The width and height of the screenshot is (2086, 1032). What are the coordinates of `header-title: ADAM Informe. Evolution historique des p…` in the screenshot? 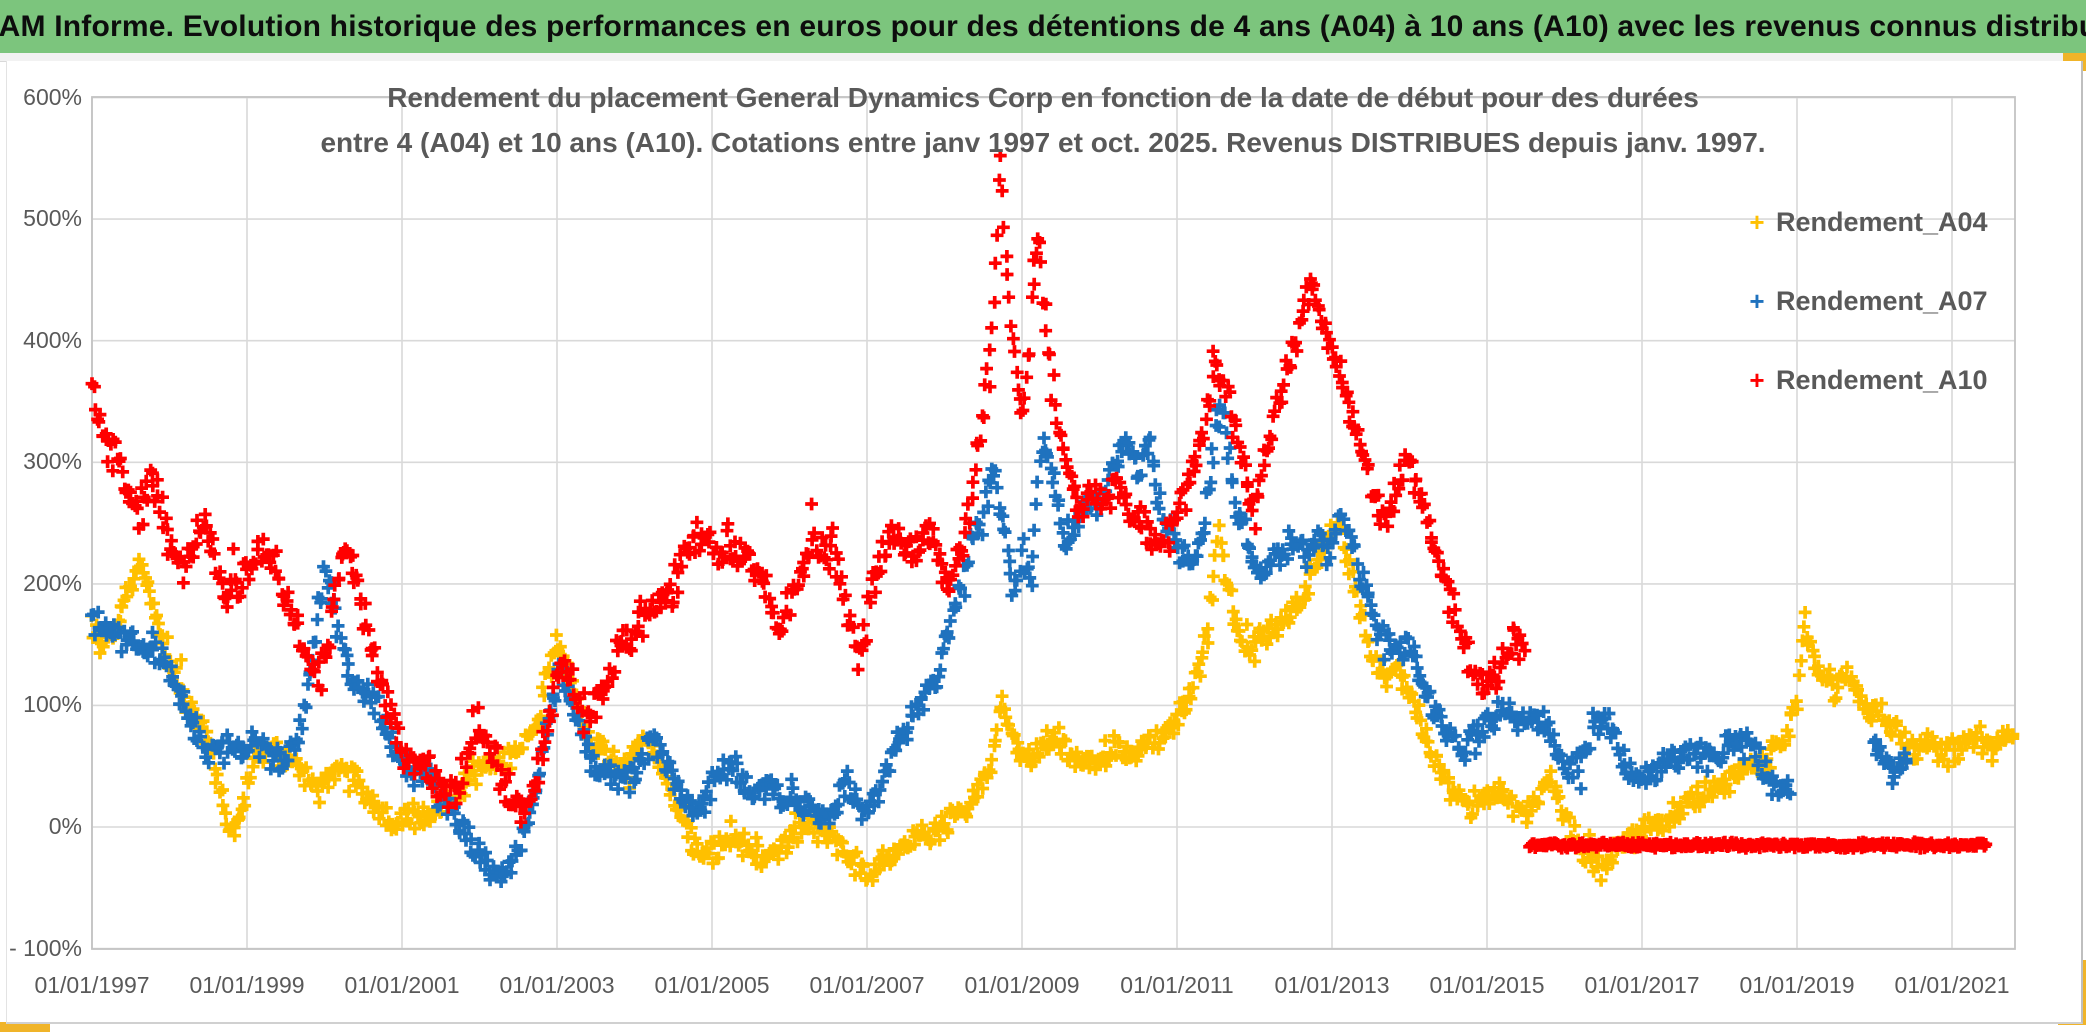 It's located at (1043, 26).